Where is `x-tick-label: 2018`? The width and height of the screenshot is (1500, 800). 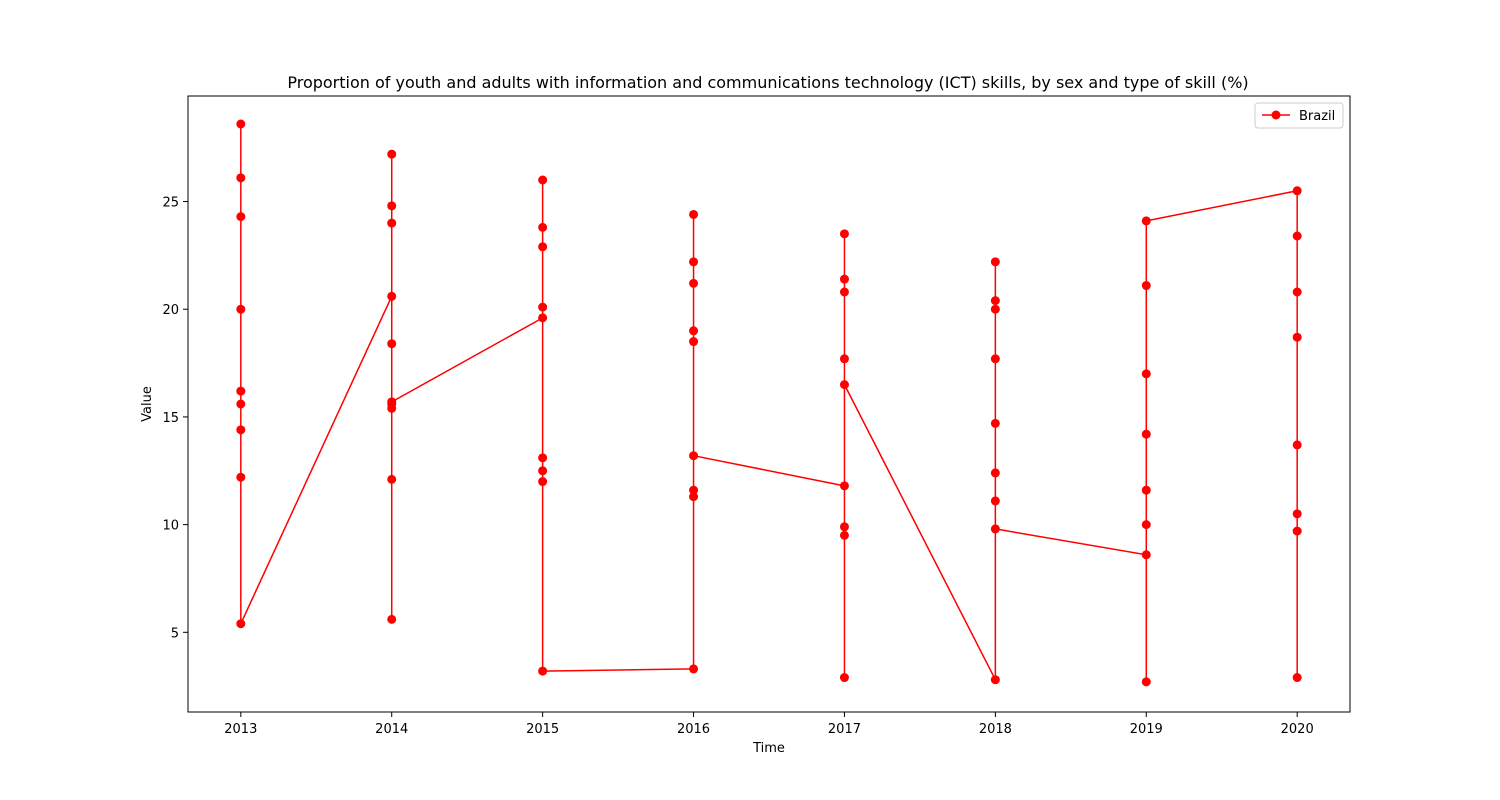
x-tick-label: 2018 is located at coordinates (995, 729).